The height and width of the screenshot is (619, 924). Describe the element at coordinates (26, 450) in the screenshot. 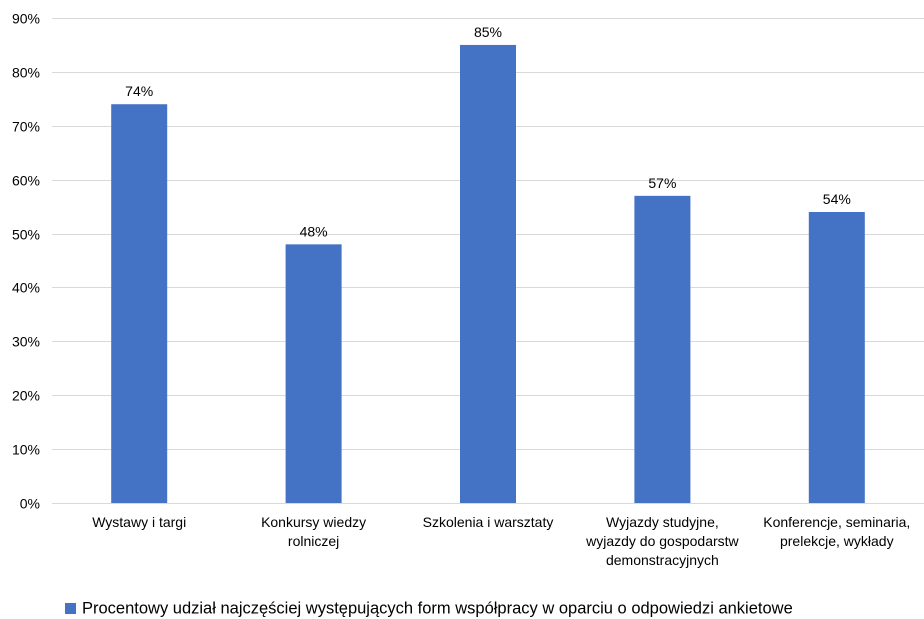

I see `y-tick-label: 10%` at that location.